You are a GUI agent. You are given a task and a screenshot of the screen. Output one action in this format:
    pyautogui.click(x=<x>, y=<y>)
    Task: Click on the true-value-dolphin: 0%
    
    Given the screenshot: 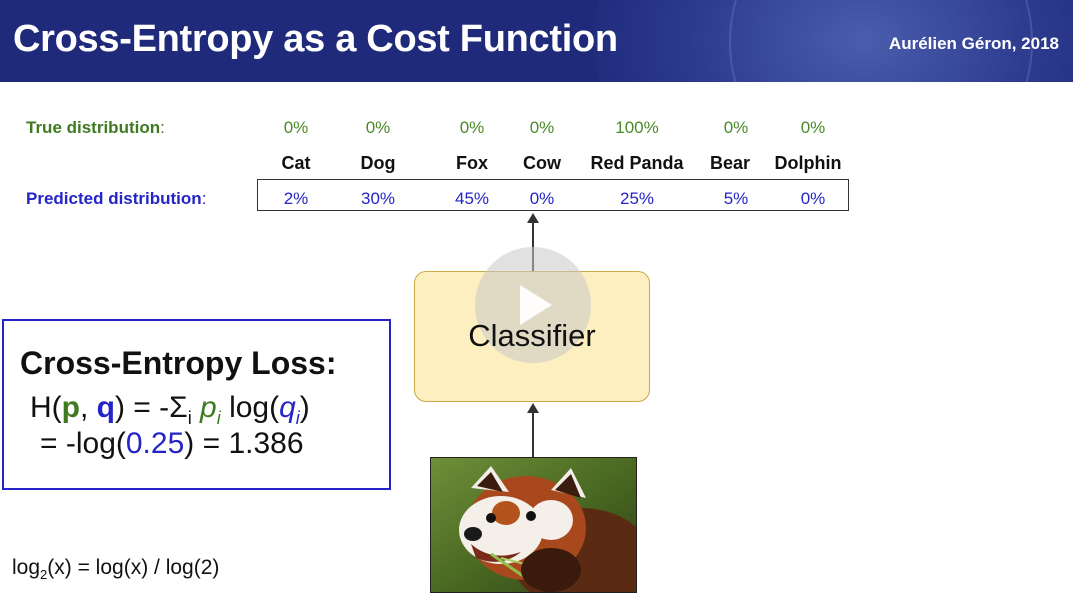 What is the action you would take?
    pyautogui.click(x=813, y=127)
    